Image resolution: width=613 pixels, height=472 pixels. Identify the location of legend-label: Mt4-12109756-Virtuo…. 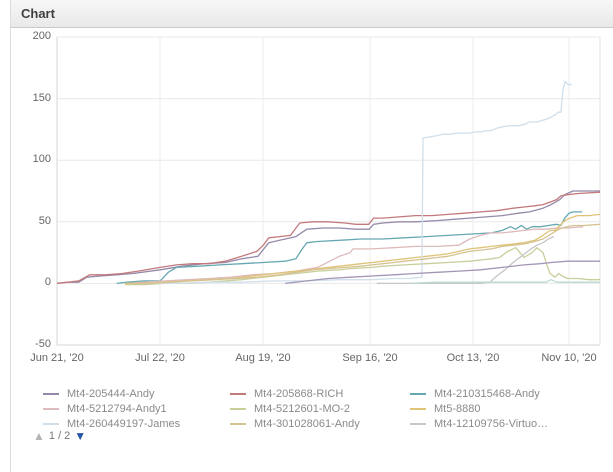
(491, 423).